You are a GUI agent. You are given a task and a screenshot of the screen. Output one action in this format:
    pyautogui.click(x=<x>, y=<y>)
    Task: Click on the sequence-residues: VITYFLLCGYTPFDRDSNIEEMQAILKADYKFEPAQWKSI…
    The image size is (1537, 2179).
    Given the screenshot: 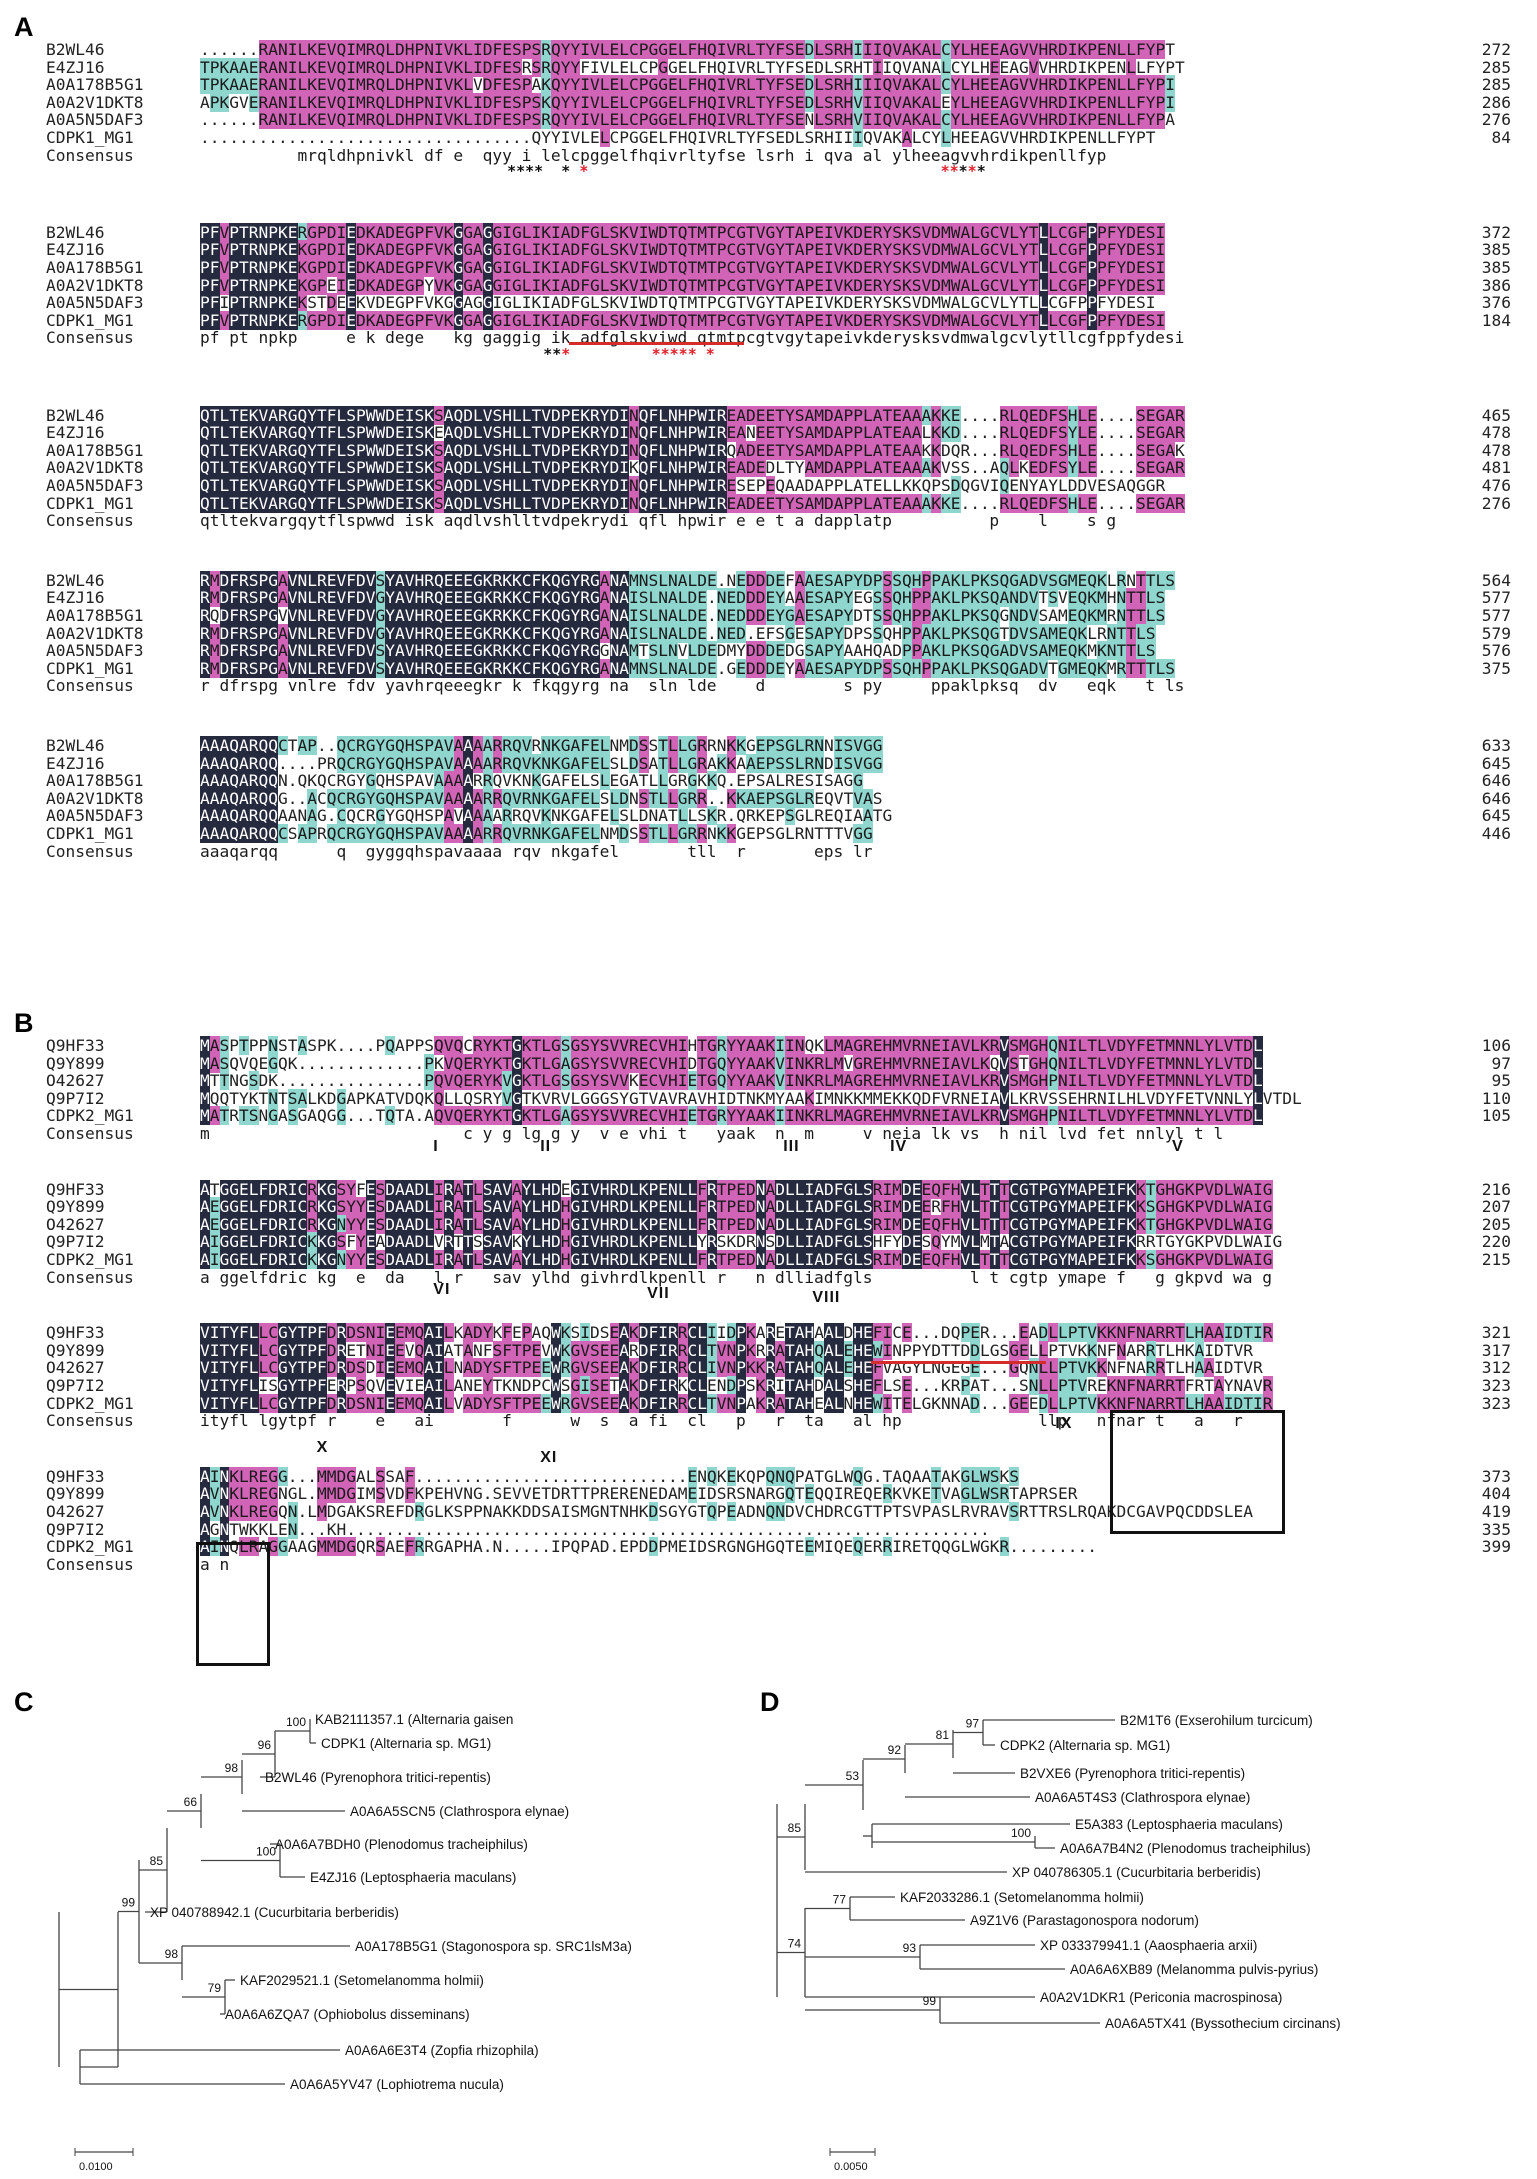 What is the action you would take?
    pyautogui.click(x=736, y=1333)
    